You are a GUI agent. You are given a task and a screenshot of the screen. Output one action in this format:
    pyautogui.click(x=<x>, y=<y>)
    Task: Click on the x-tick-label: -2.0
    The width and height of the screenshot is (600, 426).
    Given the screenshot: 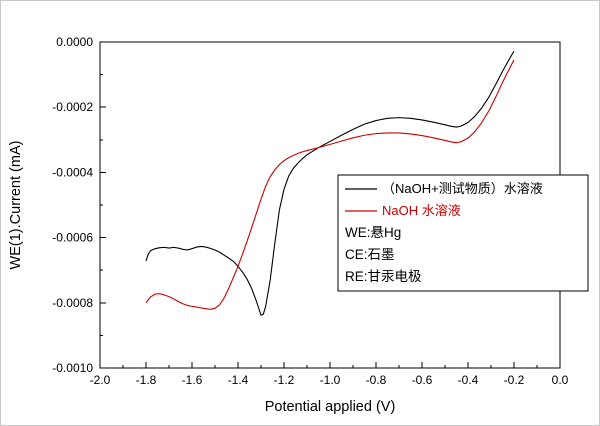 What is the action you would take?
    pyautogui.click(x=100, y=380)
    